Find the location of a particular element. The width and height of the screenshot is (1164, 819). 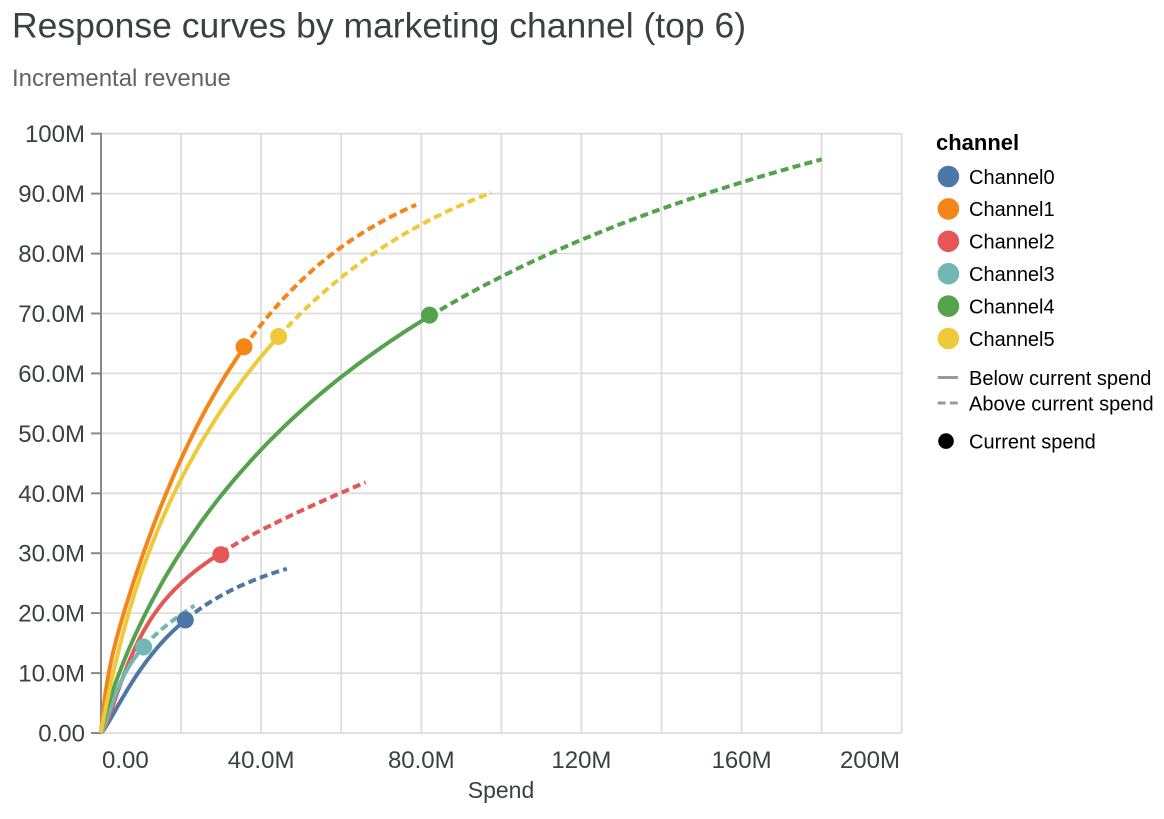

svg-text: Channel5 is located at coordinates (1012, 340).